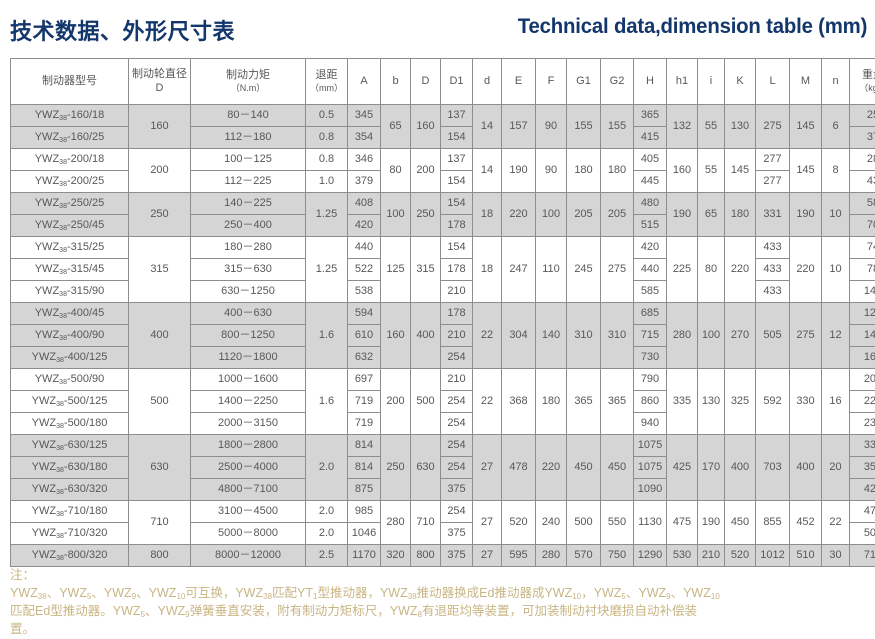 The image size is (875, 639). I want to click on cell-torque: 1800－2800, so click(248, 446).